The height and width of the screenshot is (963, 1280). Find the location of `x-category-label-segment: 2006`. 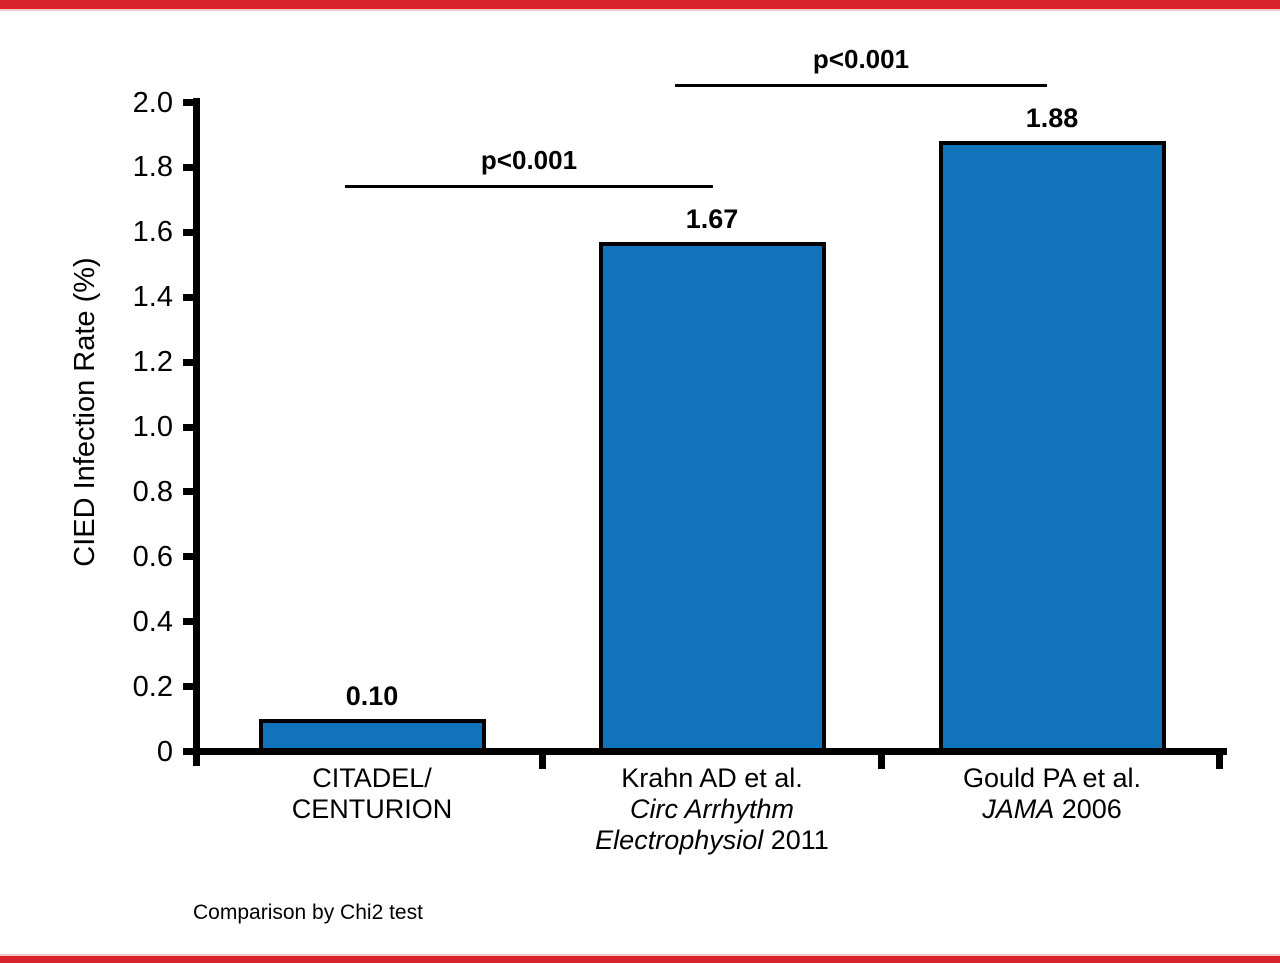

x-category-label-segment: 2006 is located at coordinates (1088, 809).